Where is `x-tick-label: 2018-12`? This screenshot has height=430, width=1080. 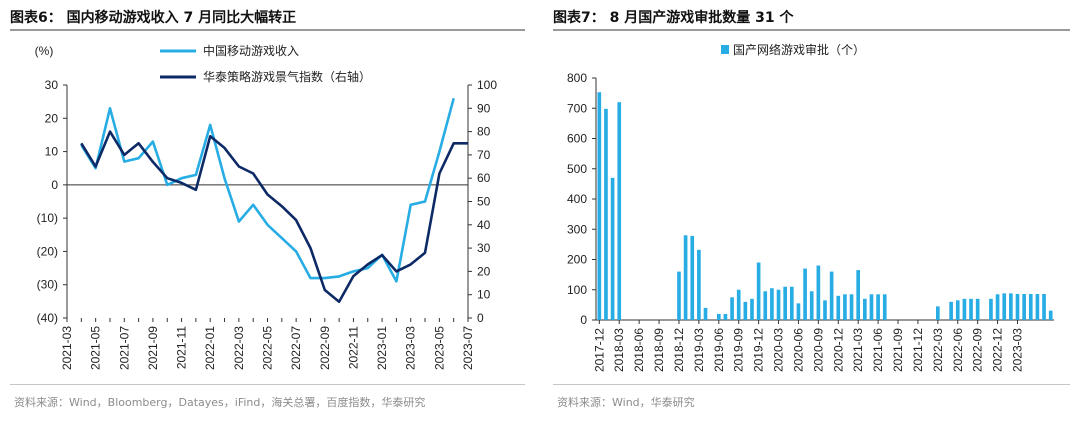
x-tick-label: 2018-12 is located at coordinates (679, 350).